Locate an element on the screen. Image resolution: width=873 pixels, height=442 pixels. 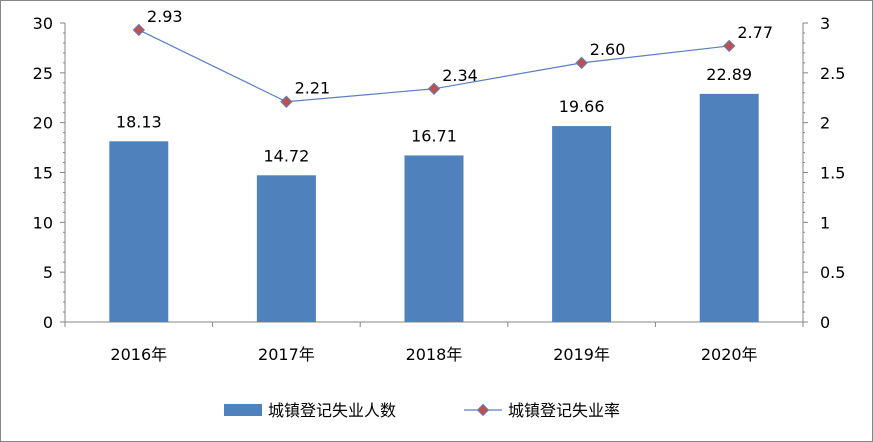
bar-data-label: 16.71 is located at coordinates (434, 135).